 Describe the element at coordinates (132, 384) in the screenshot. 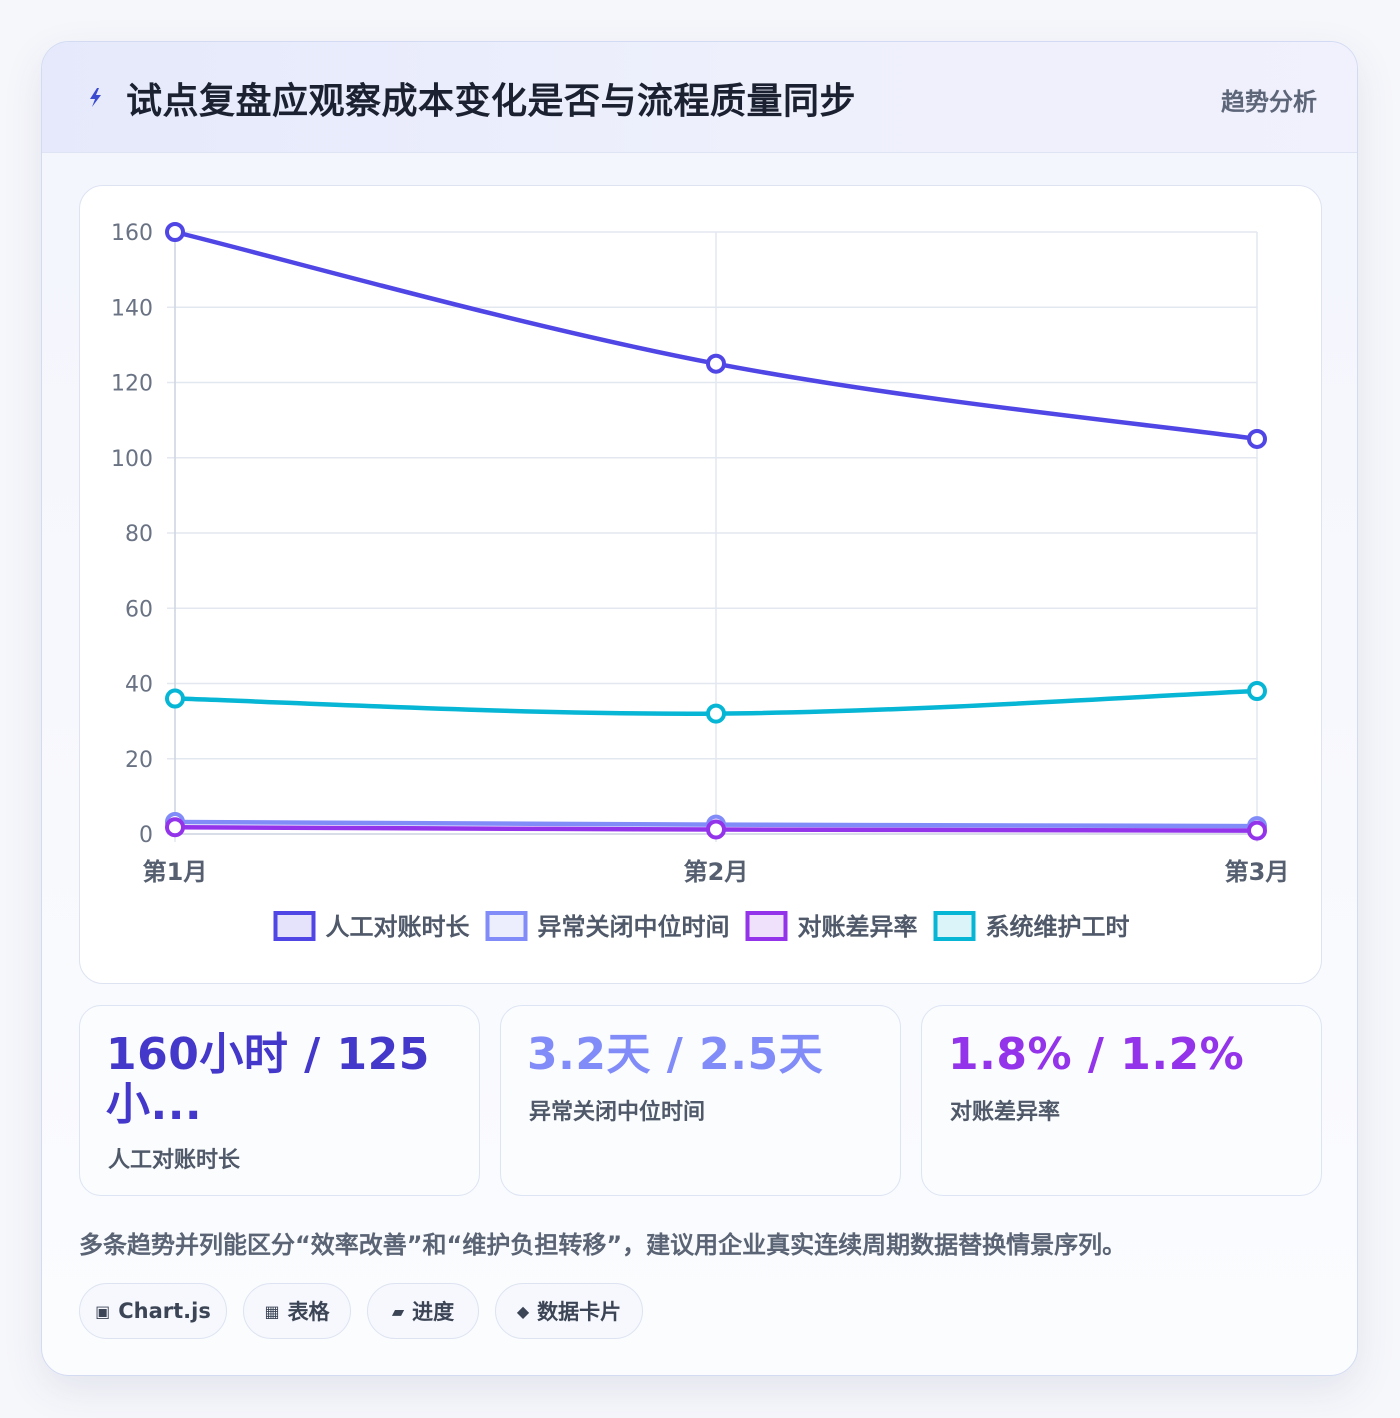

I see `y-tick-label: 120` at that location.